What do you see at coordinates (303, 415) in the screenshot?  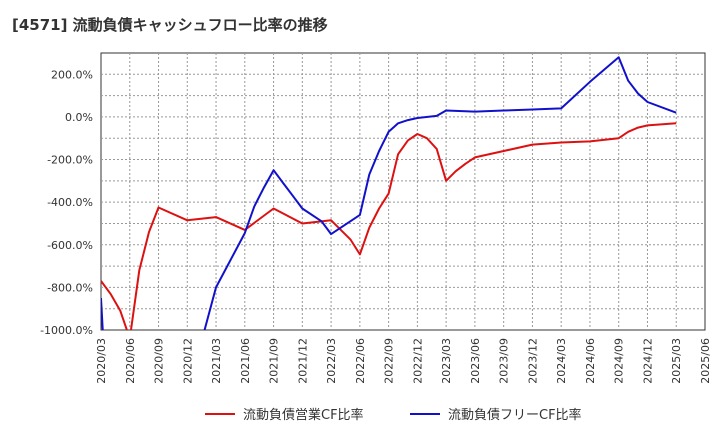 I see `legend-label-operating-cf: 流動負債営業CF比率` at bounding box center [303, 415].